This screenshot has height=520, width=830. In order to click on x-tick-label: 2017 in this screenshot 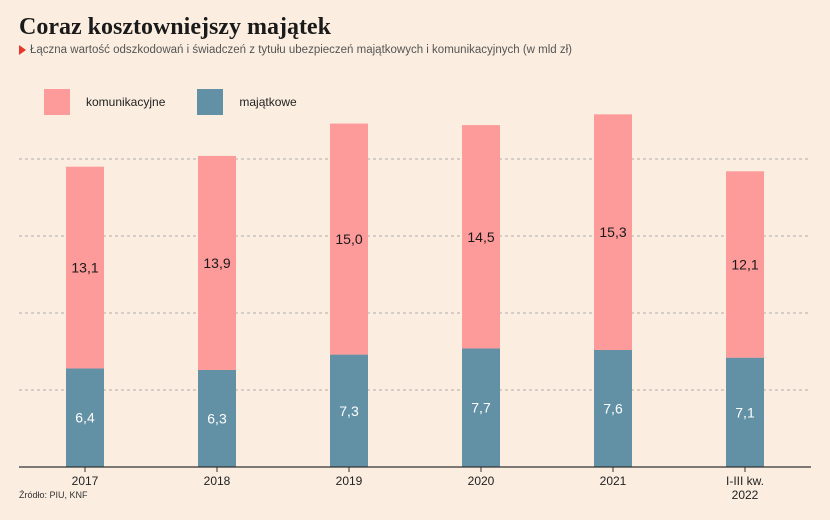, I will do `click(85, 481)`.